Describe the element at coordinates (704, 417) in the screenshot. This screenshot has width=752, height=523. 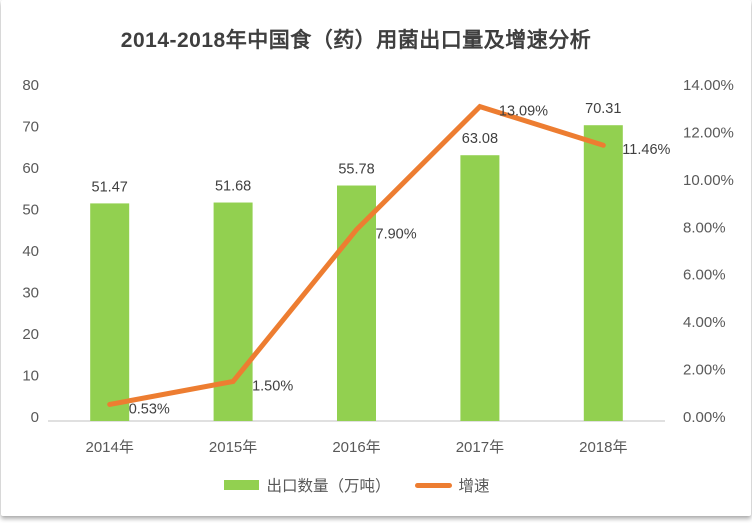
I see `right-axis-tick-label: 0.00%` at that location.